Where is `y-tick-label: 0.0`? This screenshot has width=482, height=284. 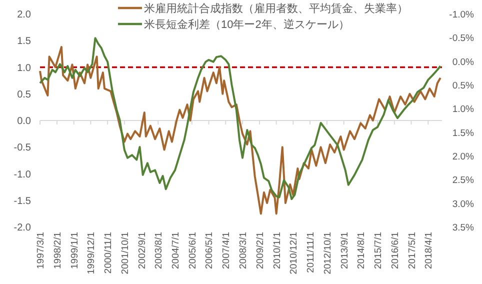
y-tick-label: 0.0 is located at coordinates (24, 121).